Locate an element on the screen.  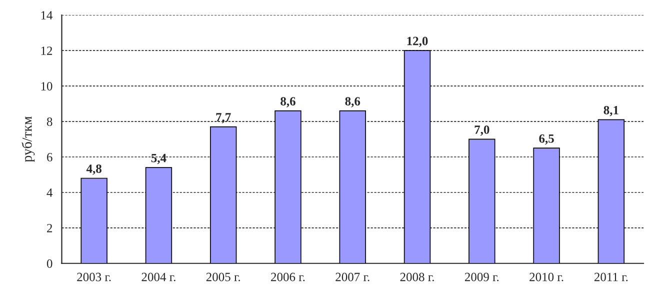
y-tick-label: 4 is located at coordinates (49, 192).